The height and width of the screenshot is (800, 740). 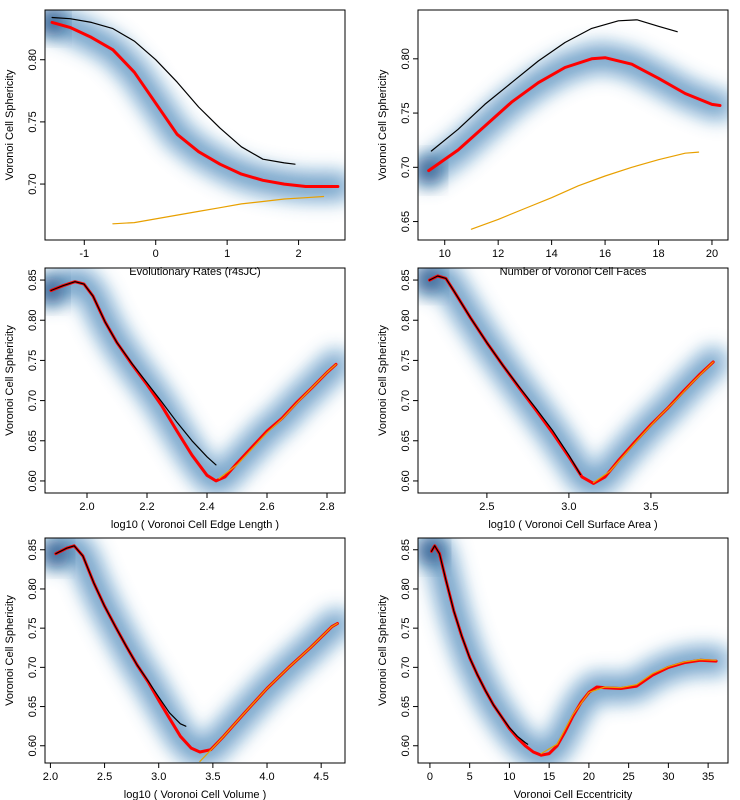 I want to click on x-tick-label: -1, so click(x=84, y=254).